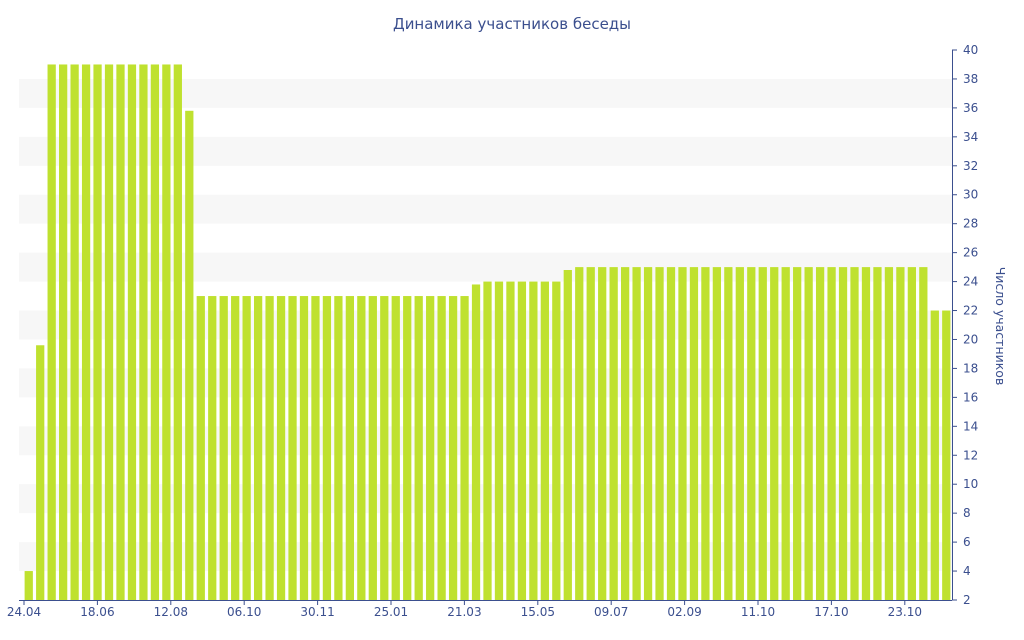 This screenshot has height=640, width=1024. What do you see at coordinates (1000, 326) in the screenshot?
I see `y-axis-label: Число участников` at bounding box center [1000, 326].